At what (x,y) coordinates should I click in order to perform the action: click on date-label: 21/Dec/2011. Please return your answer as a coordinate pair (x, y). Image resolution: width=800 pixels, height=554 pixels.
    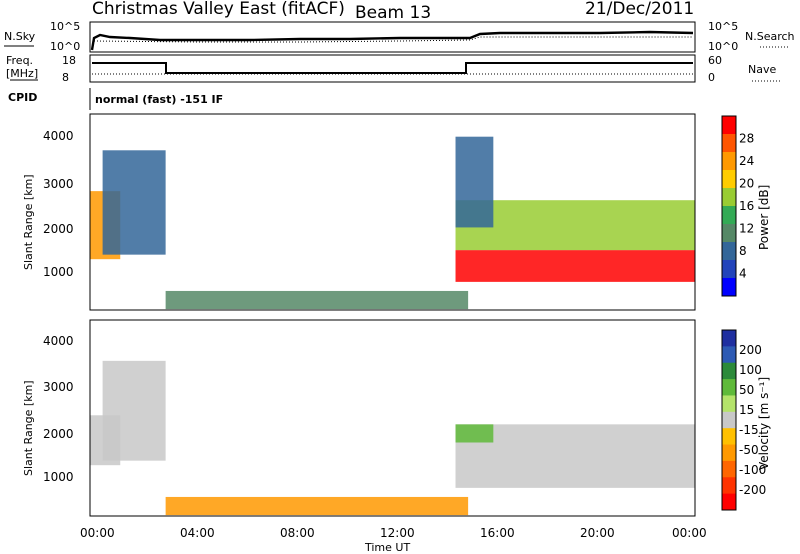
    Looking at the image, I should click on (639, 9).